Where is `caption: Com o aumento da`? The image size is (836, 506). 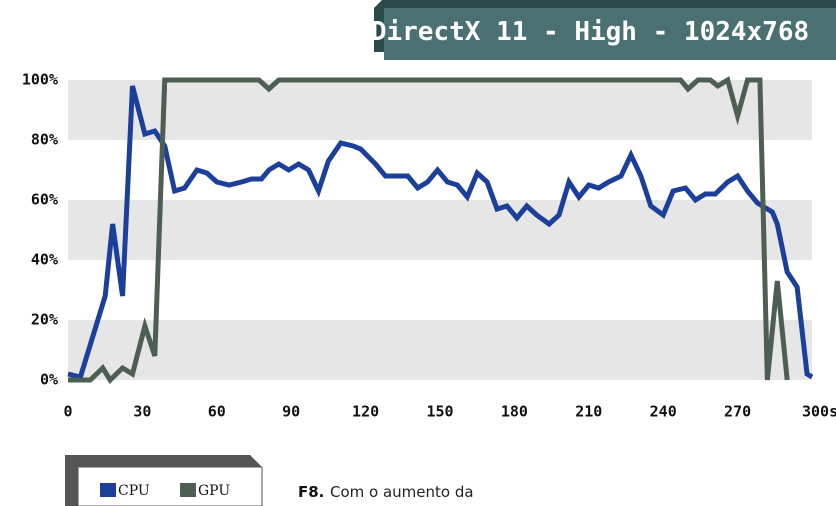 caption: Com o aumento da is located at coordinates (402, 492).